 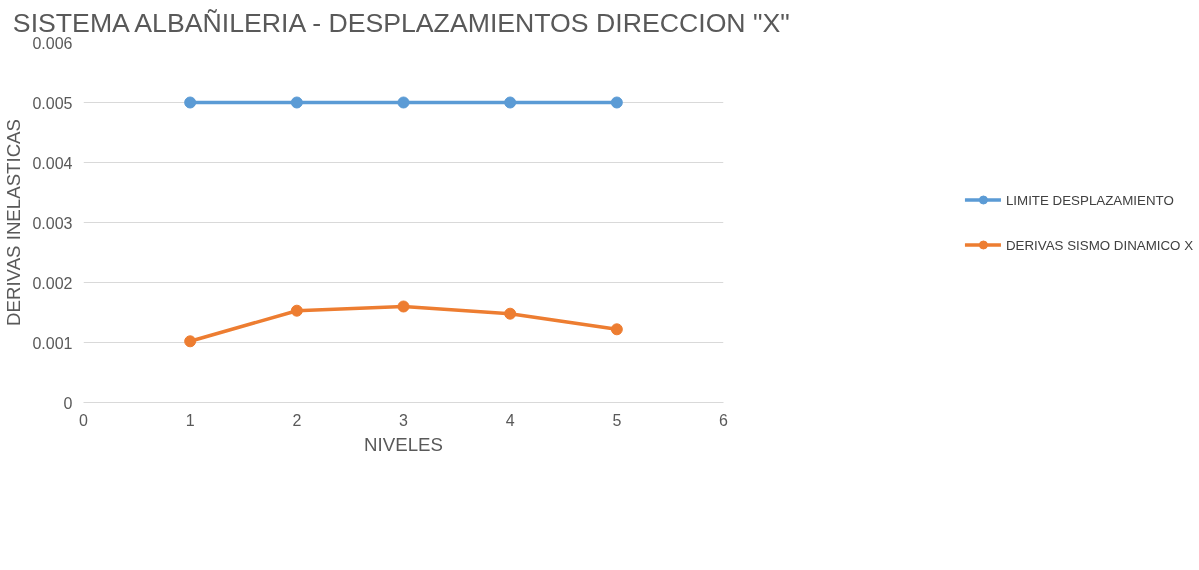 What do you see at coordinates (404, 420) in the screenshot?
I see `x-tick-label: 3` at bounding box center [404, 420].